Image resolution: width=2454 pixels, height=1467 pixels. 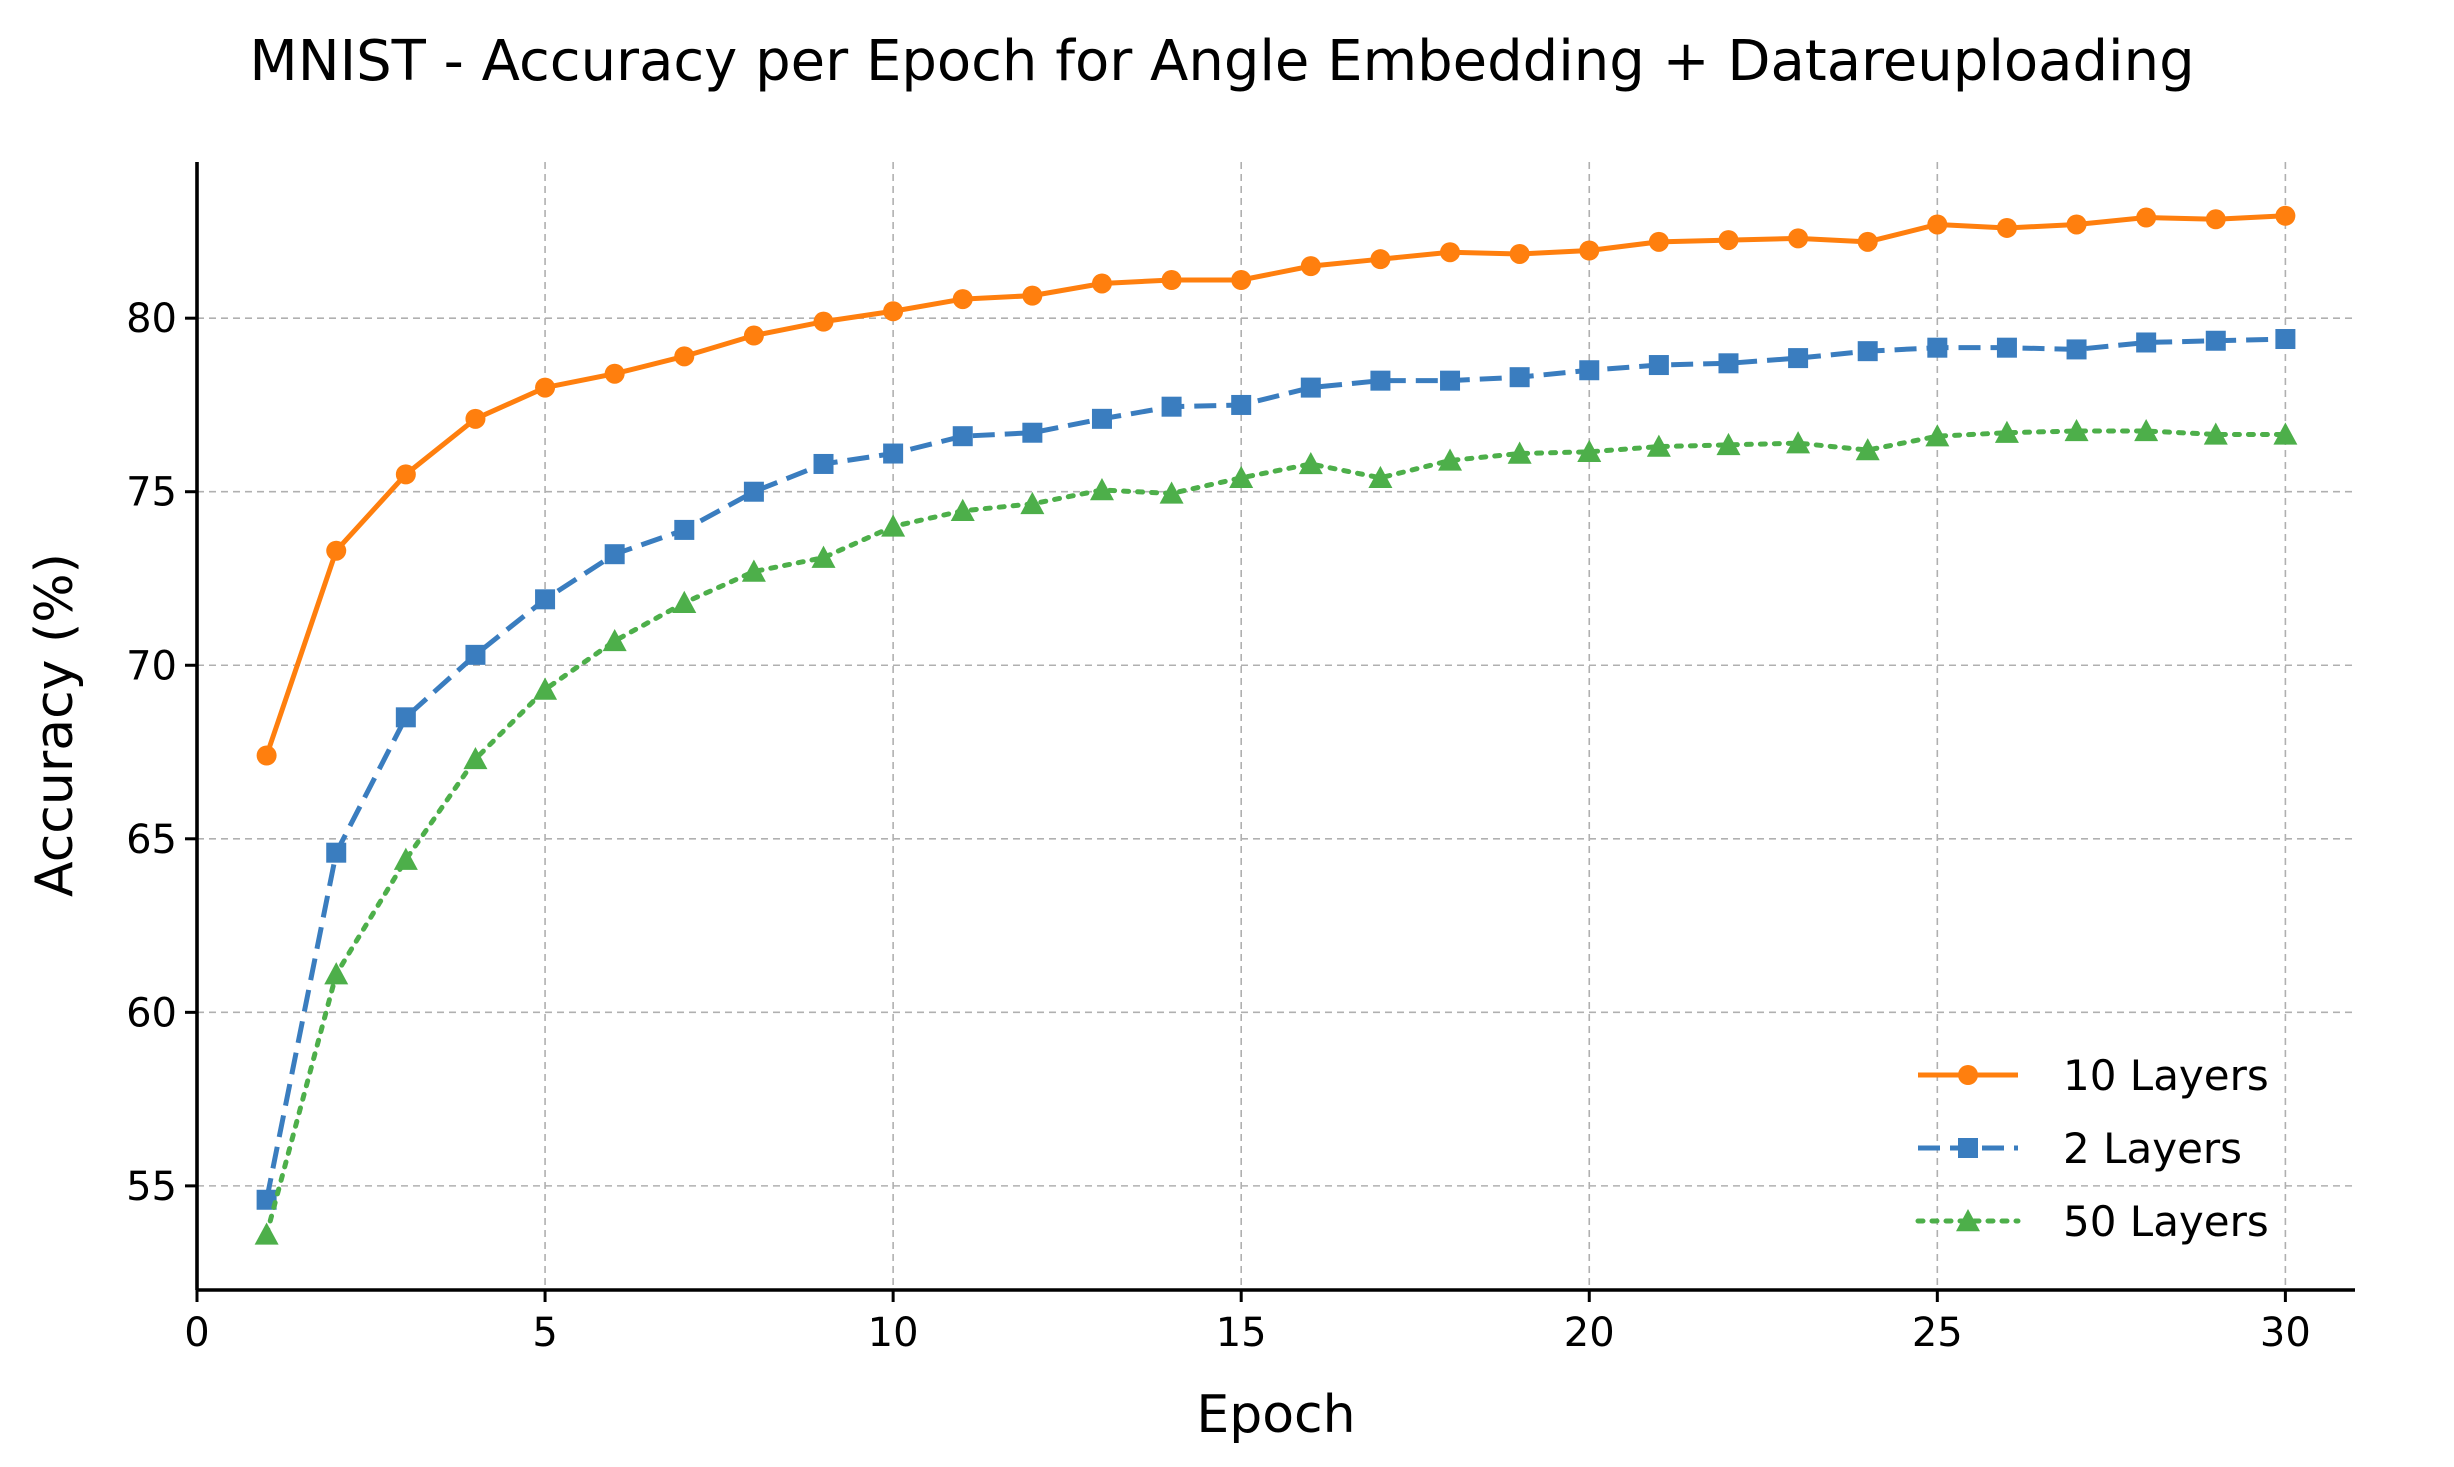 I want to click on y-tick-label: 70, so click(x=151, y=666).